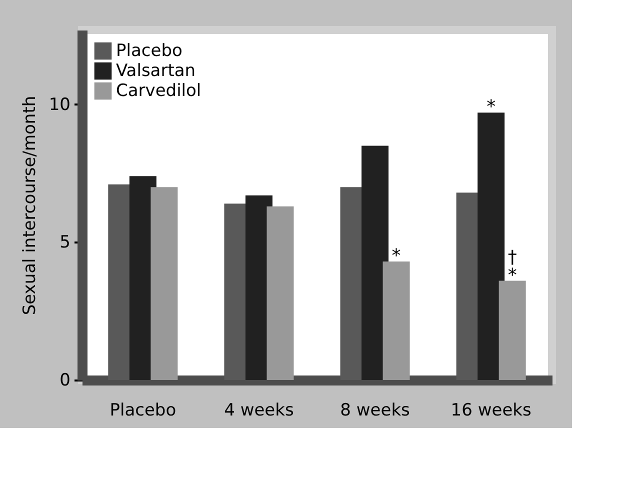  I want to click on x-tick-label: 16 weeks, so click(491, 410).